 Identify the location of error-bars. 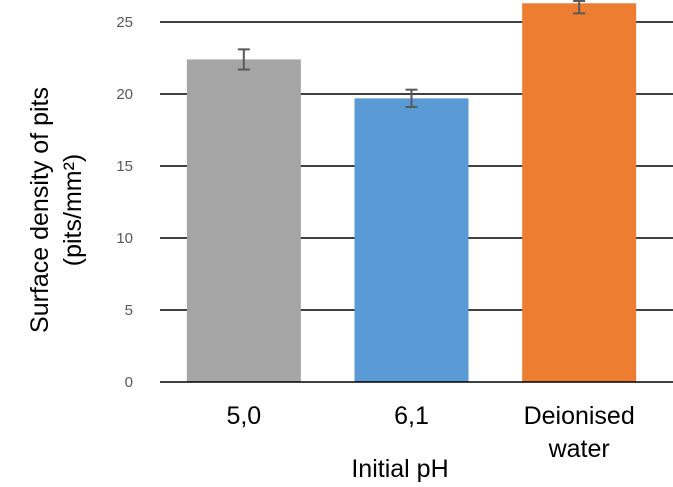
(411, 54).